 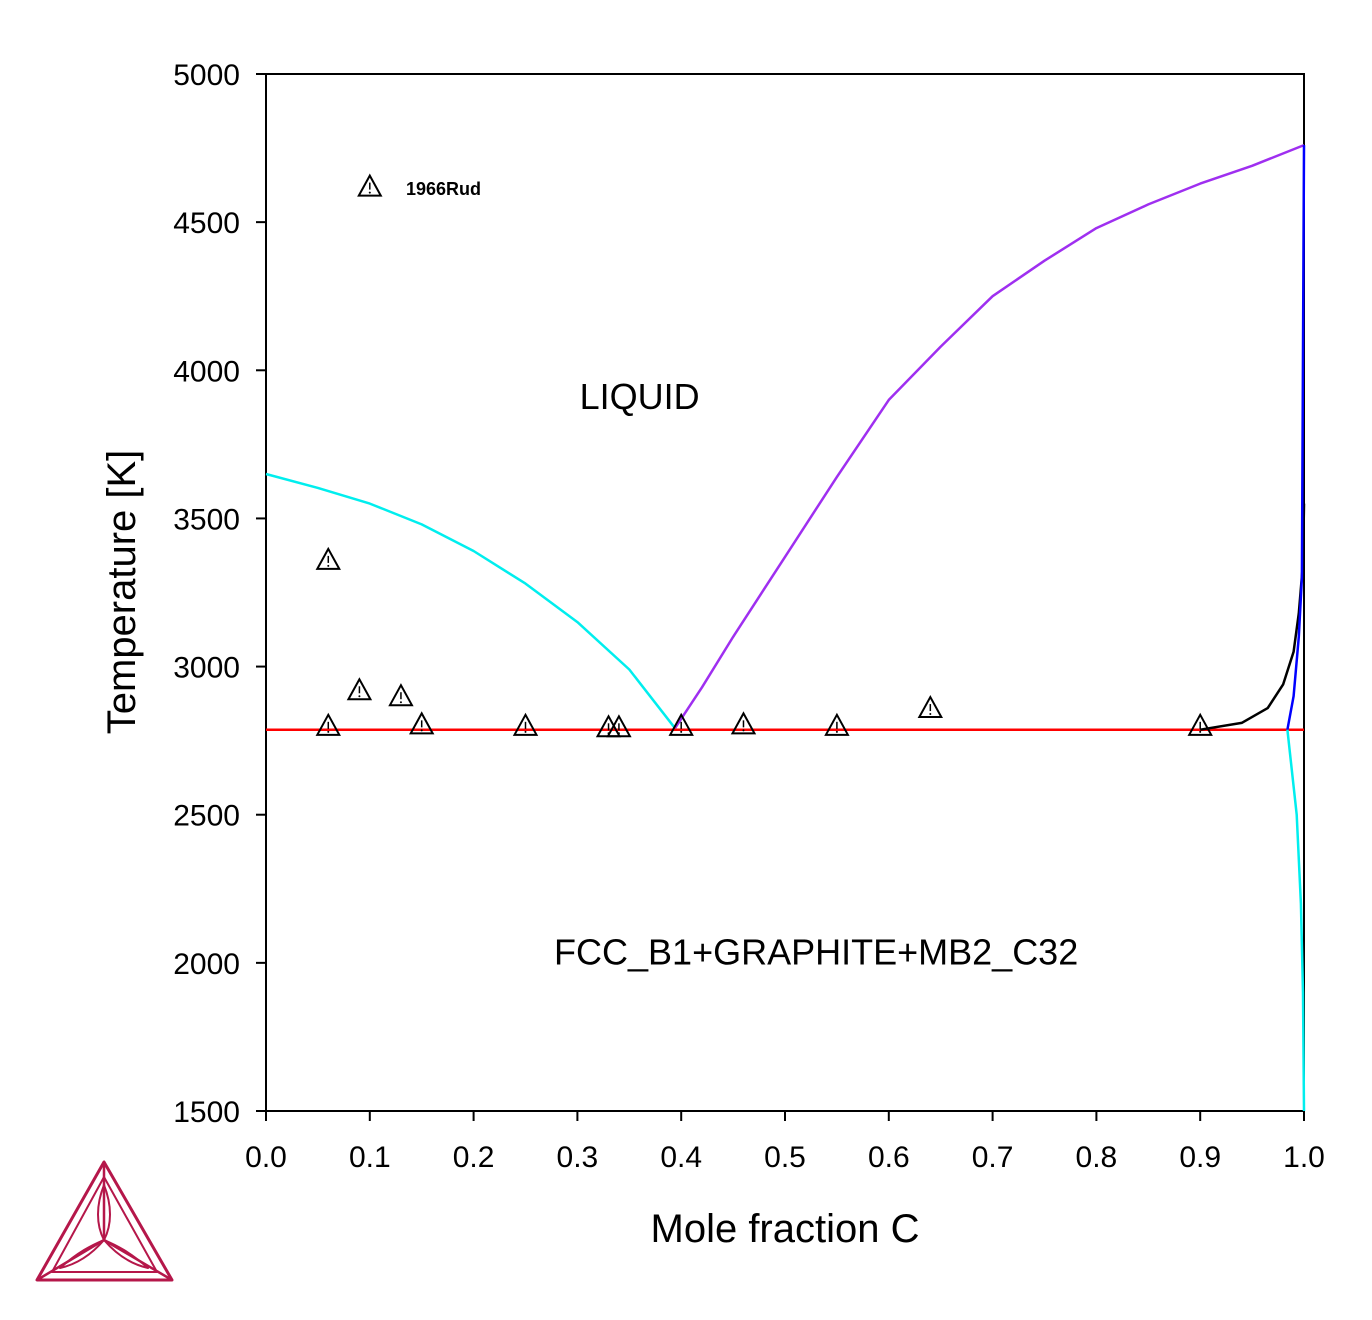 What do you see at coordinates (1200, 1157) in the screenshot?
I see `x-tick-label: 0.9` at bounding box center [1200, 1157].